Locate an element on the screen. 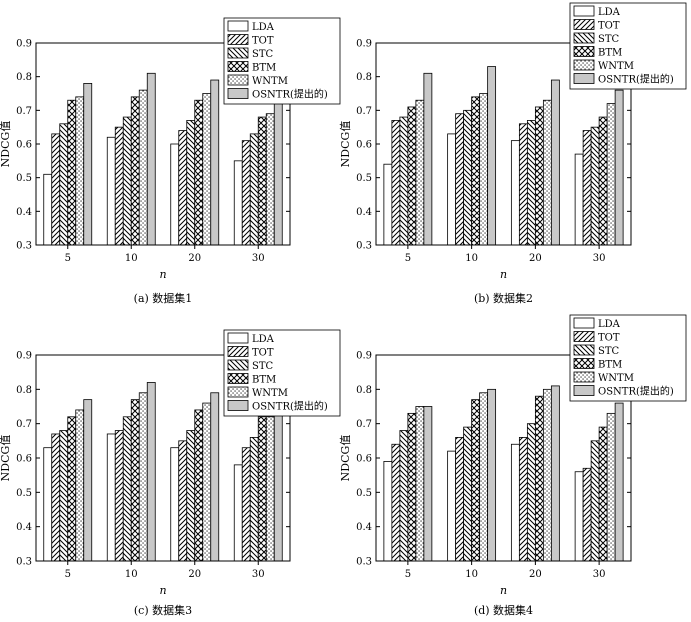  y-tick-label: 0.8 is located at coordinates (364, 390).